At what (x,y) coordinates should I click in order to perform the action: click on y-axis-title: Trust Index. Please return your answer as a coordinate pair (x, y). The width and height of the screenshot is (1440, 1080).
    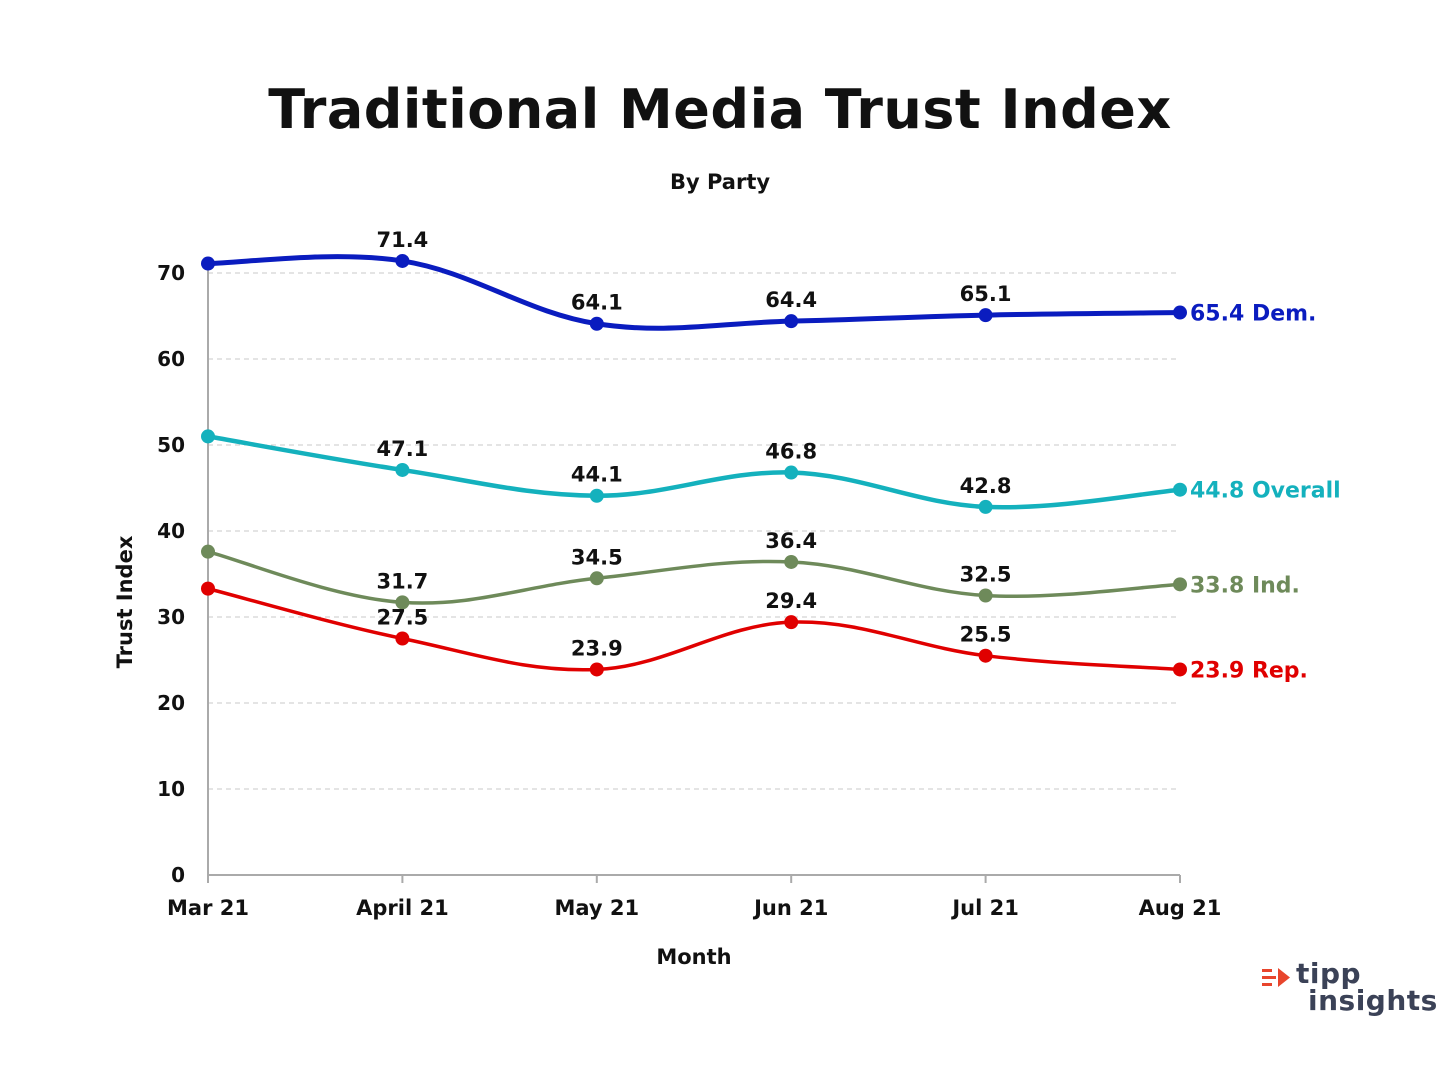
    Looking at the image, I should click on (125, 601).